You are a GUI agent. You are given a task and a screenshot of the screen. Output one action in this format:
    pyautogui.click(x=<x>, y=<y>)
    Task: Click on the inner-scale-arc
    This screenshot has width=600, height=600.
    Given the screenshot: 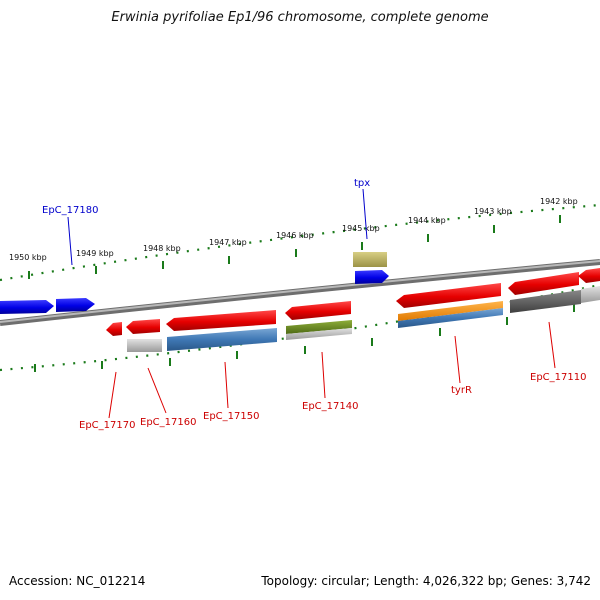 What is the action you would take?
    pyautogui.click(x=300, y=327)
    